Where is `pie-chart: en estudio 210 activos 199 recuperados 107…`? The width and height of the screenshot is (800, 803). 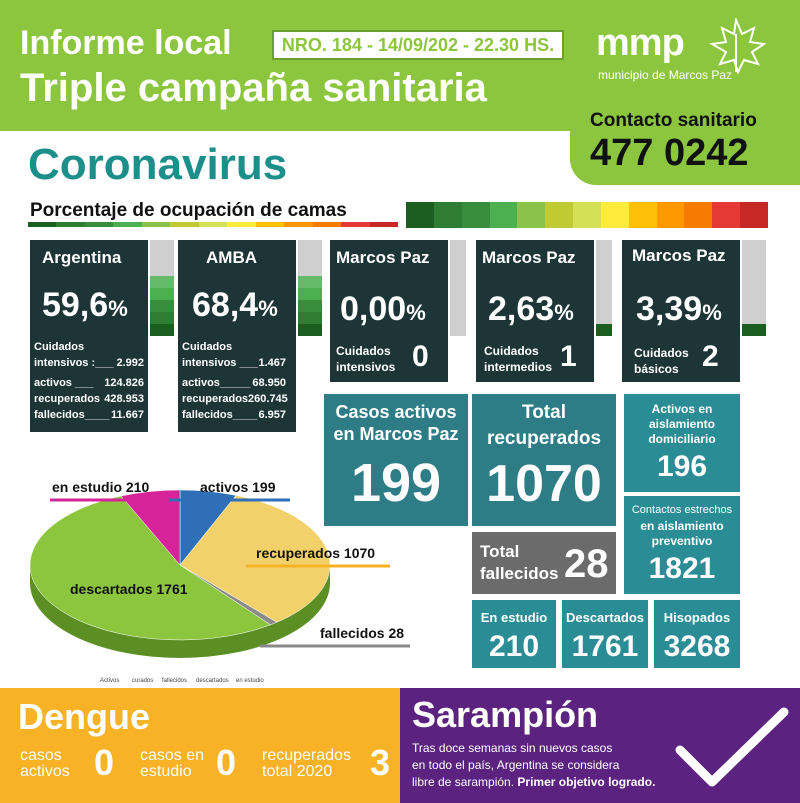
pie-chart: en estudio 210 activos 199 recuperados 107… is located at coordinates (219, 581).